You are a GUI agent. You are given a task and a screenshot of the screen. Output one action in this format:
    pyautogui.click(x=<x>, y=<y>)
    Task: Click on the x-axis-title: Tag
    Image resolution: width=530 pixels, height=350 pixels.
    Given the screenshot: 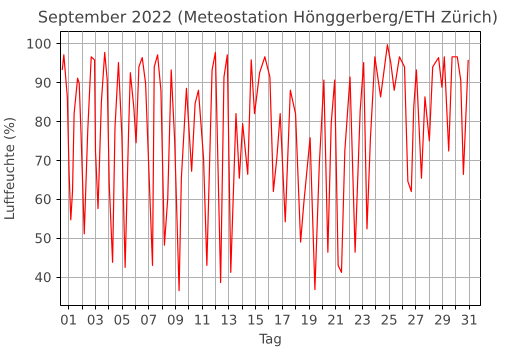 What is the action you would take?
    pyautogui.click(x=270, y=340)
    